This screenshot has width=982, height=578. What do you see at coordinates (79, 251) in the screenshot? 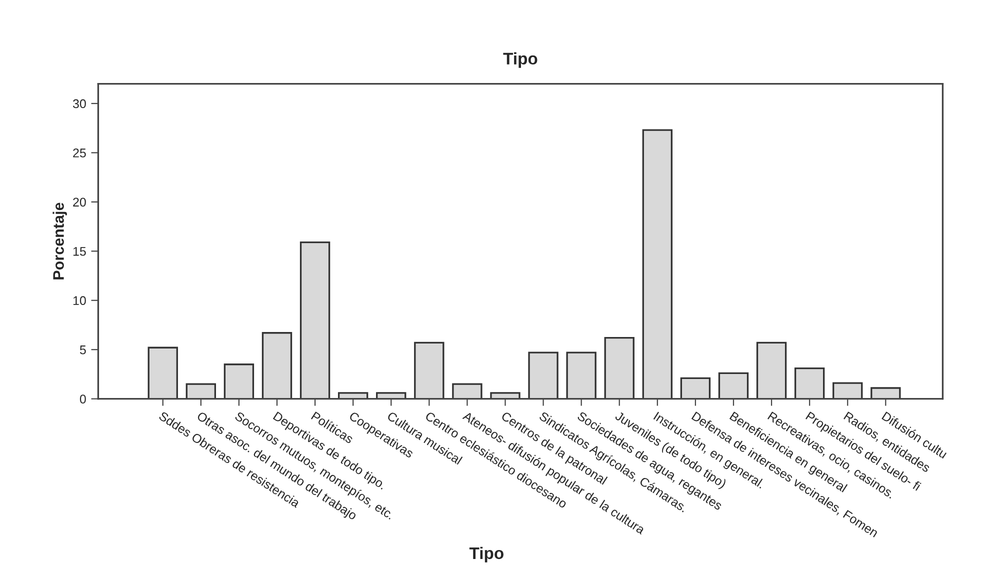
I see `y-tick-label: 15` at bounding box center [79, 251].